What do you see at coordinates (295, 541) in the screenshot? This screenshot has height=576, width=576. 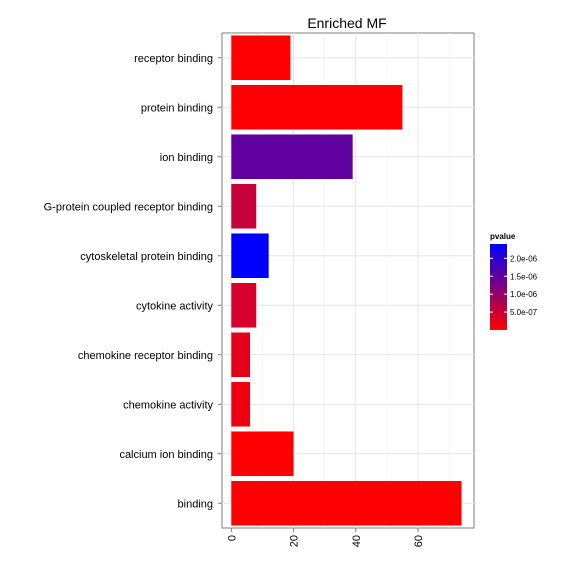 I see `x-tick-label: 20` at bounding box center [295, 541].